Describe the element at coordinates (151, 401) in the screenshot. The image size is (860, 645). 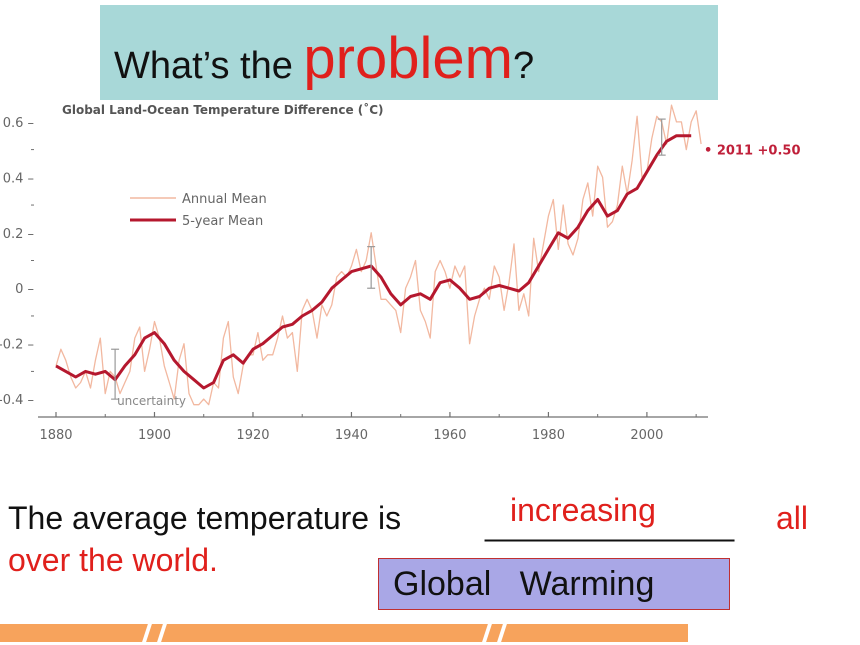
I see `uncertainty-label: uncertainty` at that location.